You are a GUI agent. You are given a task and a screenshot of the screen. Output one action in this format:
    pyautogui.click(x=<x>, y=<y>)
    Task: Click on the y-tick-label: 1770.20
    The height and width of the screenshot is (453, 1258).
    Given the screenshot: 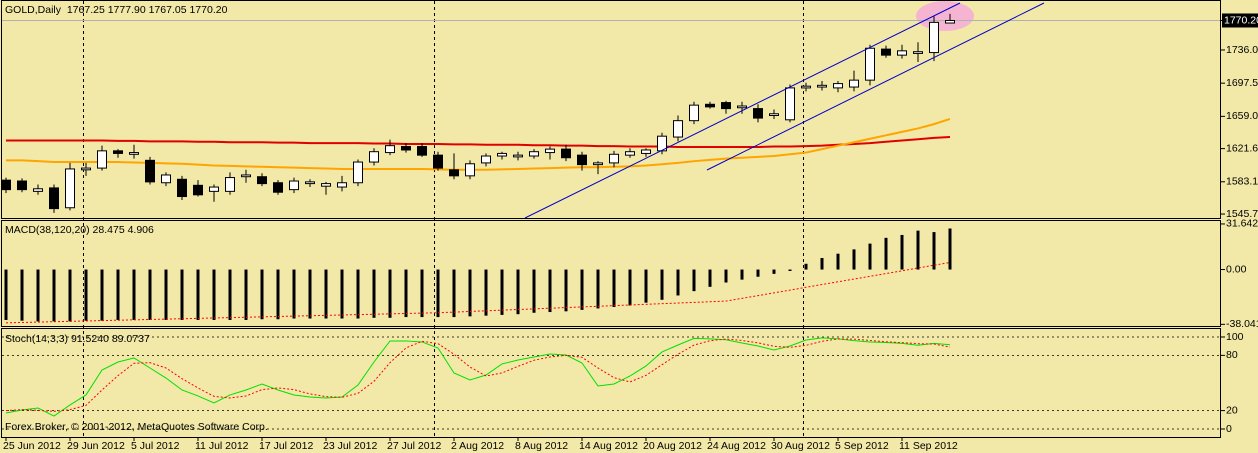 What is the action you would take?
    pyautogui.click(x=1241, y=20)
    